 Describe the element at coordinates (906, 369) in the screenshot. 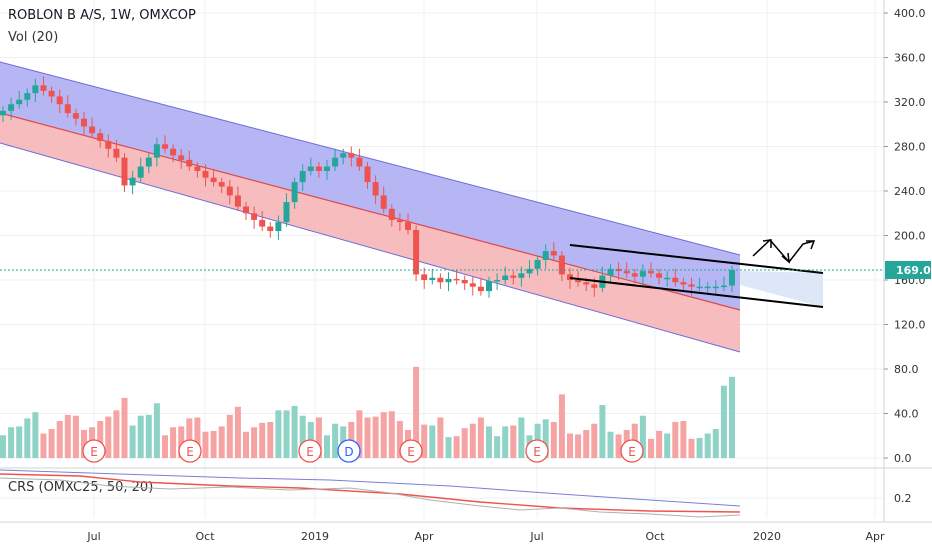

I see `price-axis-label: 80.0` at that location.